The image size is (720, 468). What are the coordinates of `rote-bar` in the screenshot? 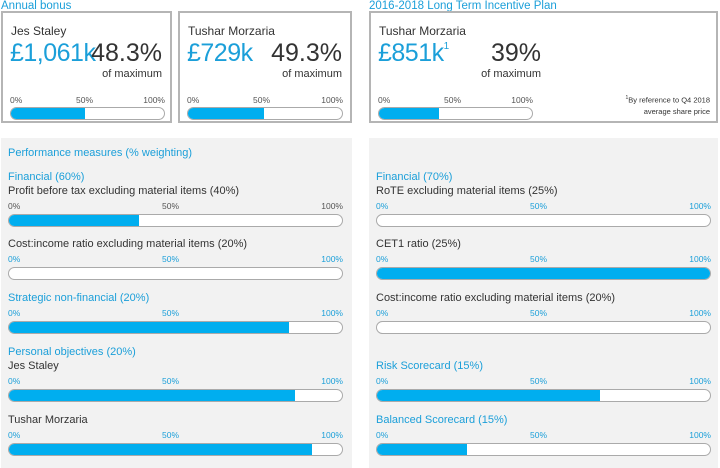 It's located at (543, 220).